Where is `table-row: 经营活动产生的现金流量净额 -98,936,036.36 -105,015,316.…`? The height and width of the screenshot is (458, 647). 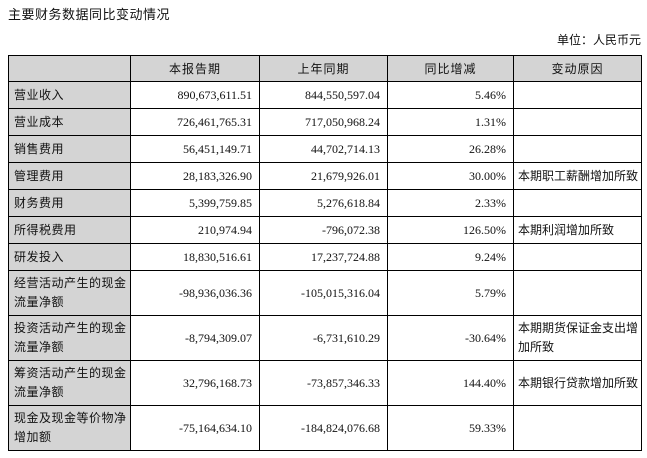 table-row: 经营活动产生的现金流量净额 -98,936,036.36 -105,015,316.… is located at coordinates (325, 293).